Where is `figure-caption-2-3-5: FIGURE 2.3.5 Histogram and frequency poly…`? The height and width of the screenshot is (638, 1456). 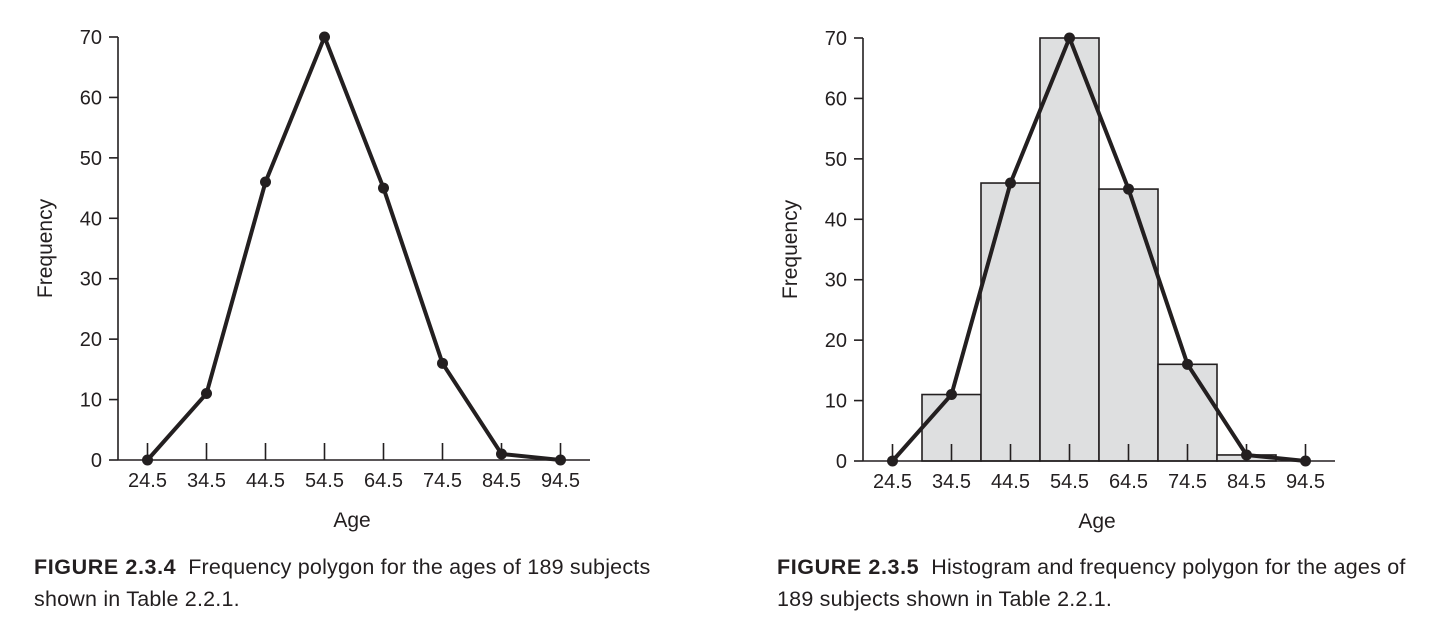 figure-caption-2-3-5: FIGURE 2.3.5 Histogram and frequency poly… is located at coordinates (1107, 583).